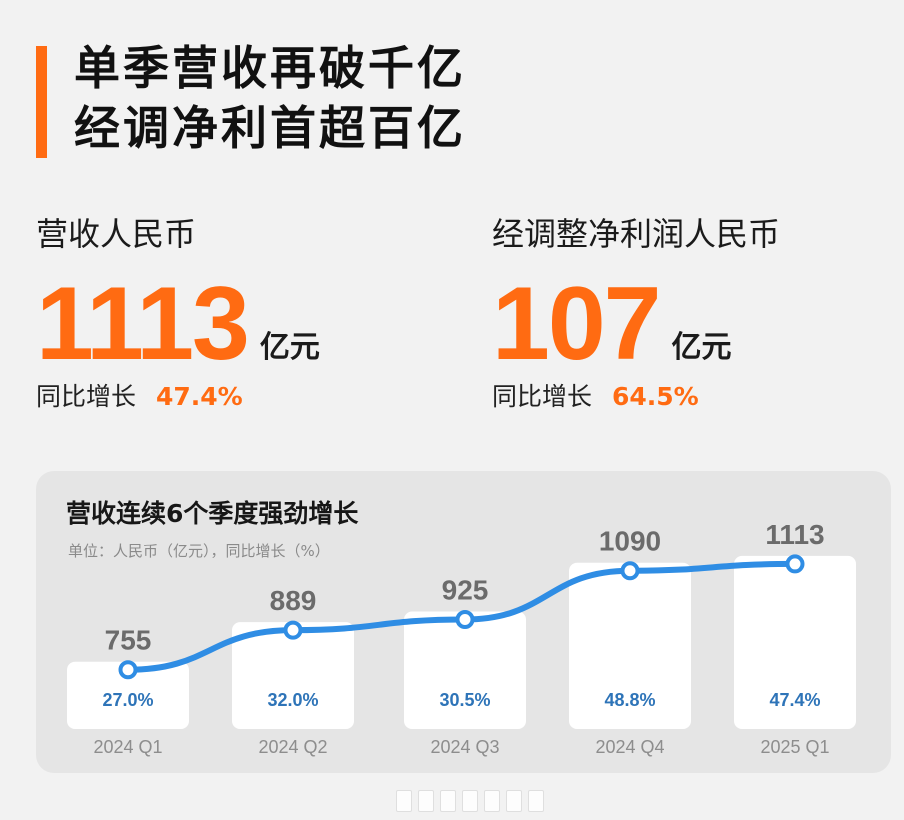  I want to click on revenue-value: 1113, so click(143, 324).